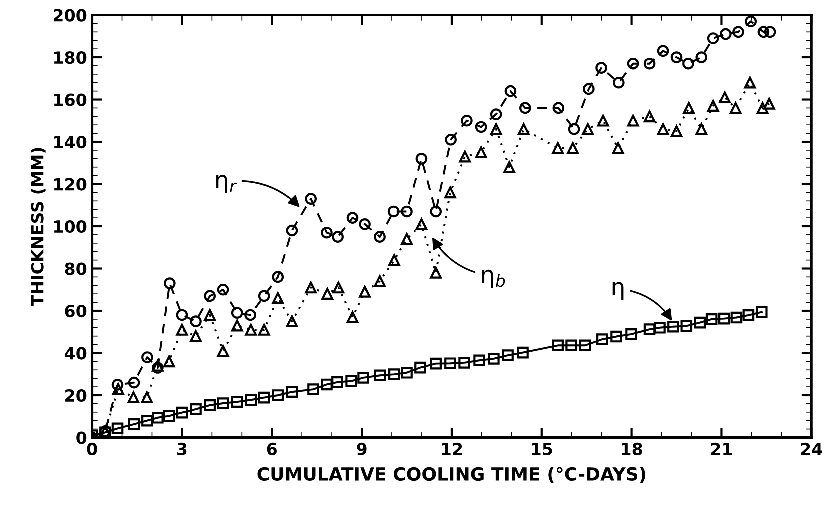  Describe the element at coordinates (70, 184) in the screenshot. I see `y-tick-label: 120` at that location.